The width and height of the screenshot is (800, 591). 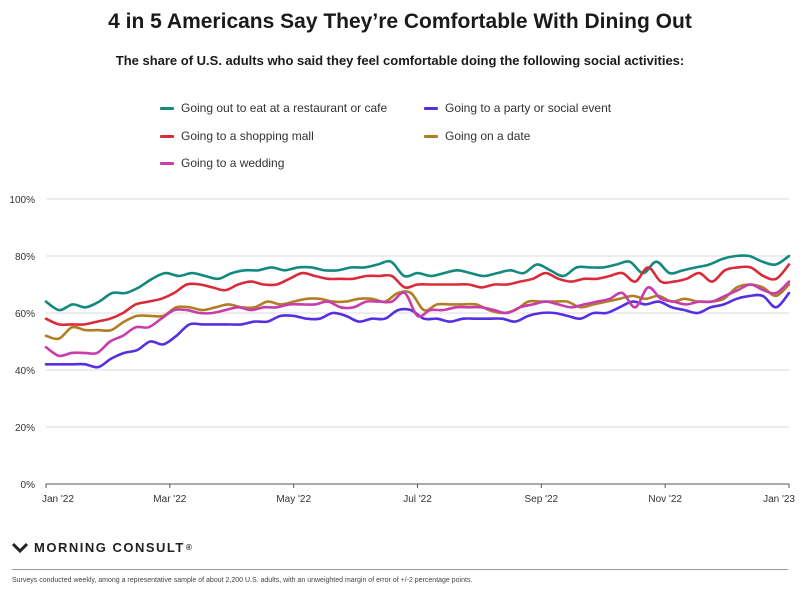 What do you see at coordinates (25, 257) in the screenshot?
I see `y-tick-label: 80%` at bounding box center [25, 257].